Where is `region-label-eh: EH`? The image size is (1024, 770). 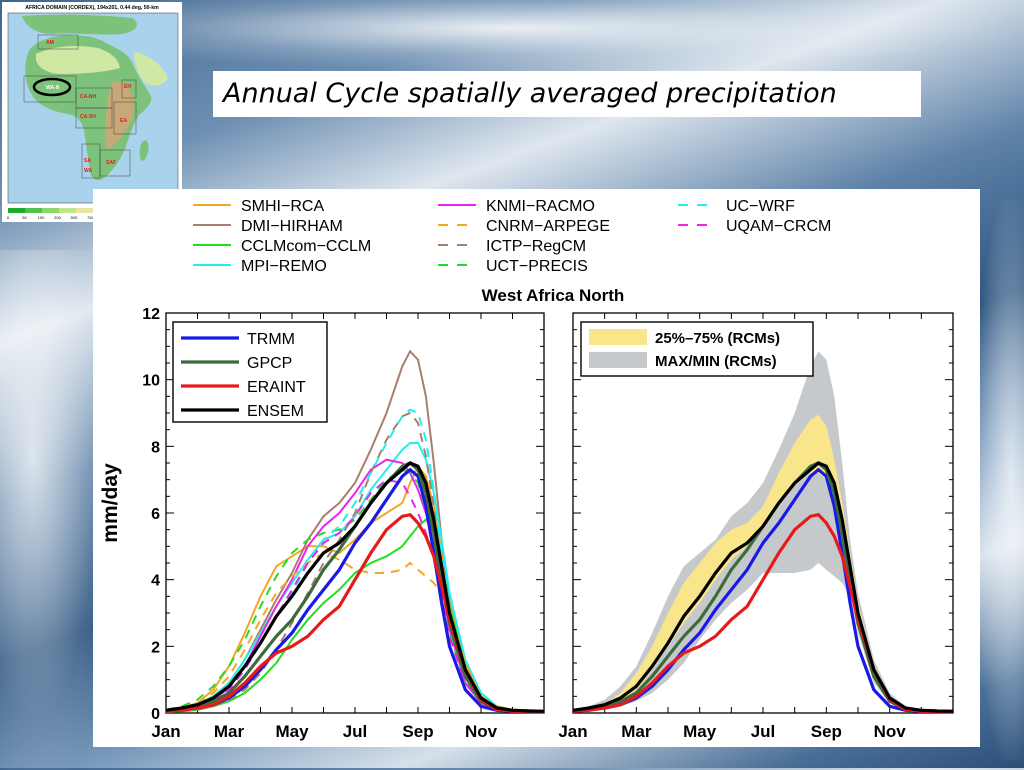 region-label-eh: EH is located at coordinates (127, 87).